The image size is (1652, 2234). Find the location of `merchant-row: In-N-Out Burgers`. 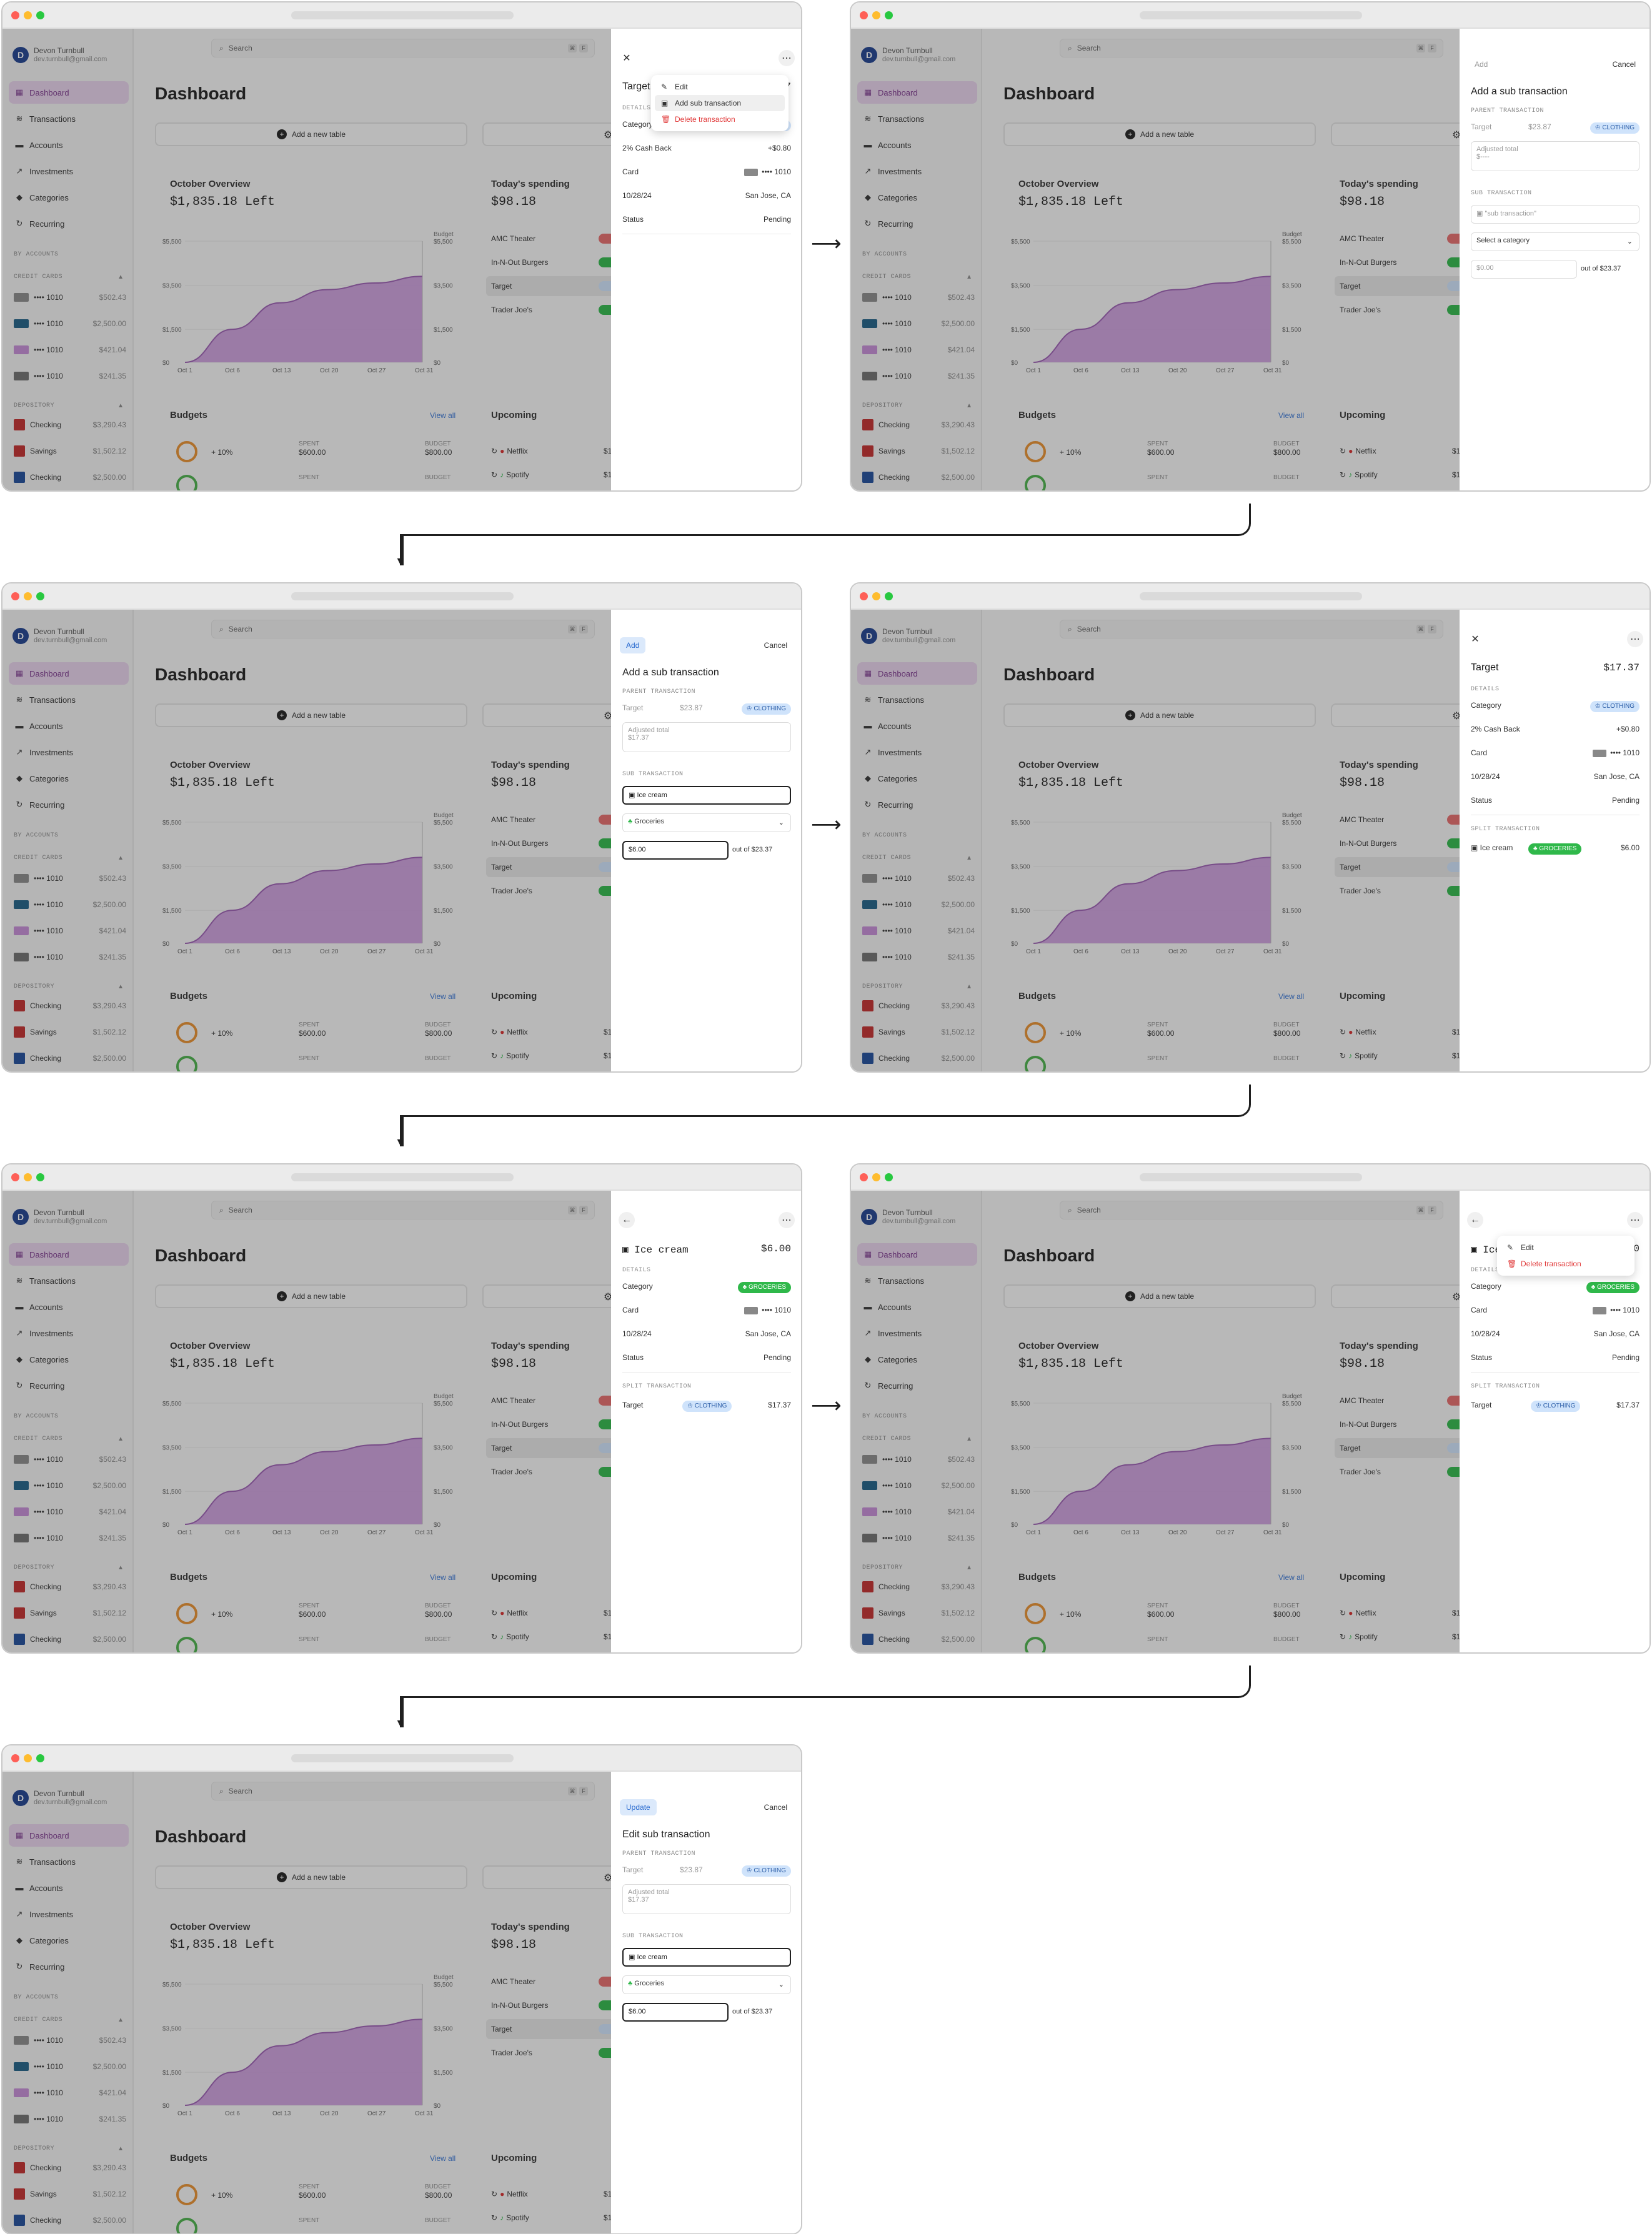

merchant-row: In-N-Out Burgers is located at coordinates (548, 1424).